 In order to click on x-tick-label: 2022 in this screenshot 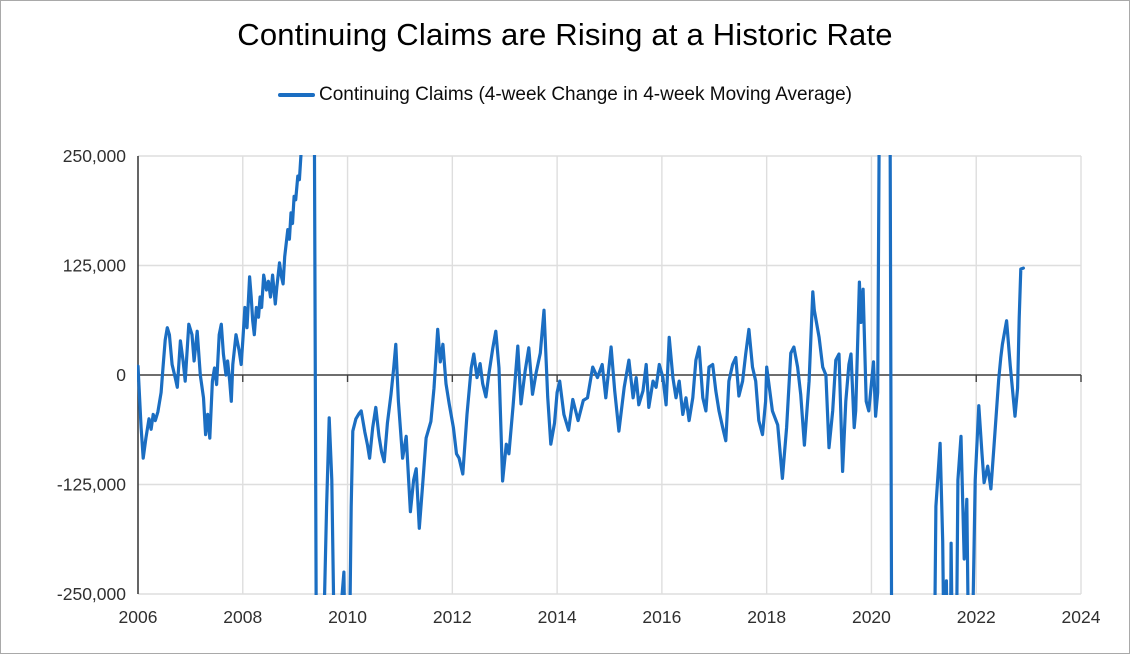, I will do `click(976, 617)`.